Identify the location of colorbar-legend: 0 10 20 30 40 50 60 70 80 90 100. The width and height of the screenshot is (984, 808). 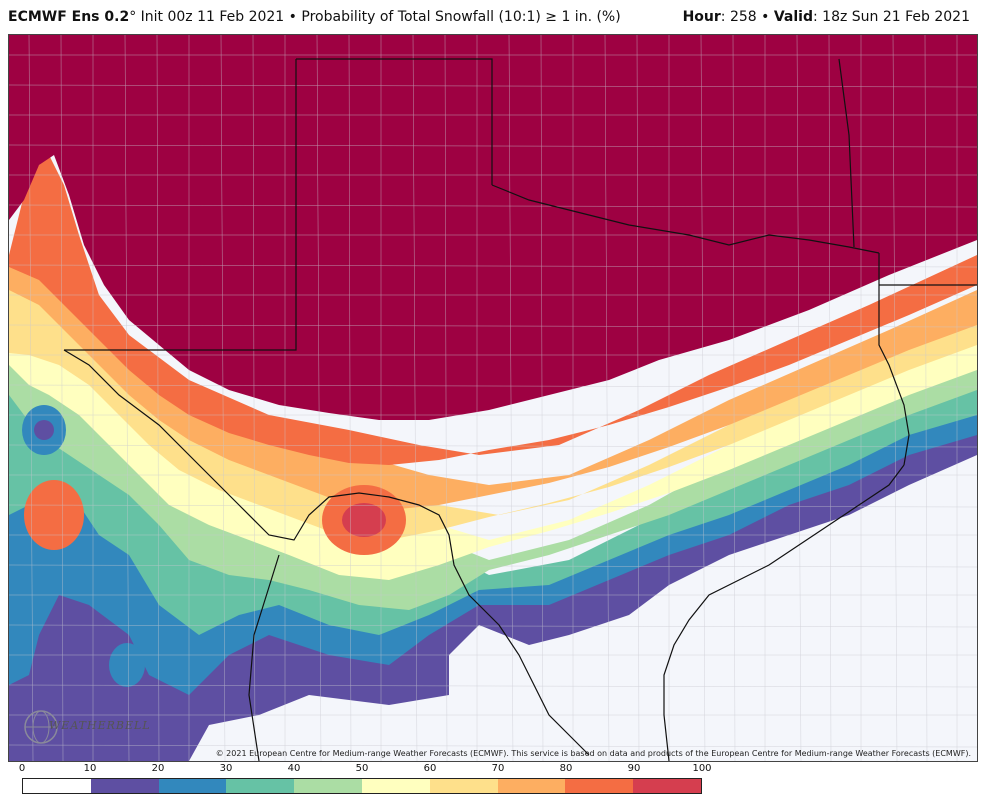
(365, 783).